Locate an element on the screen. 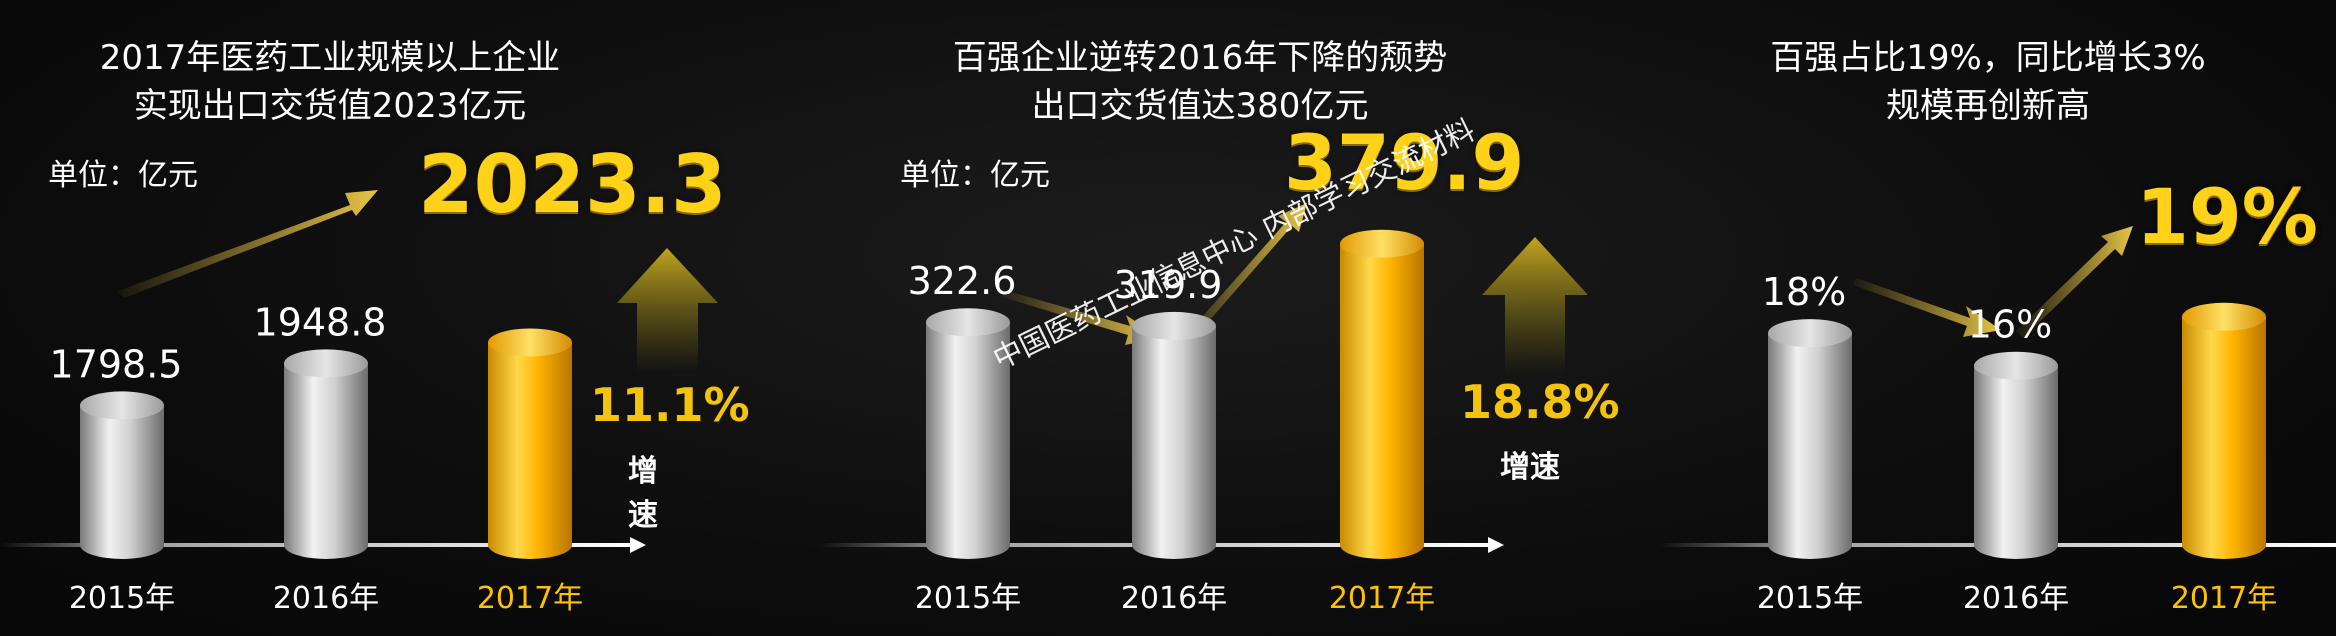 This screenshot has height=636, width=2336. panel1-unit-label: 单位：亿元 is located at coordinates (123, 172).